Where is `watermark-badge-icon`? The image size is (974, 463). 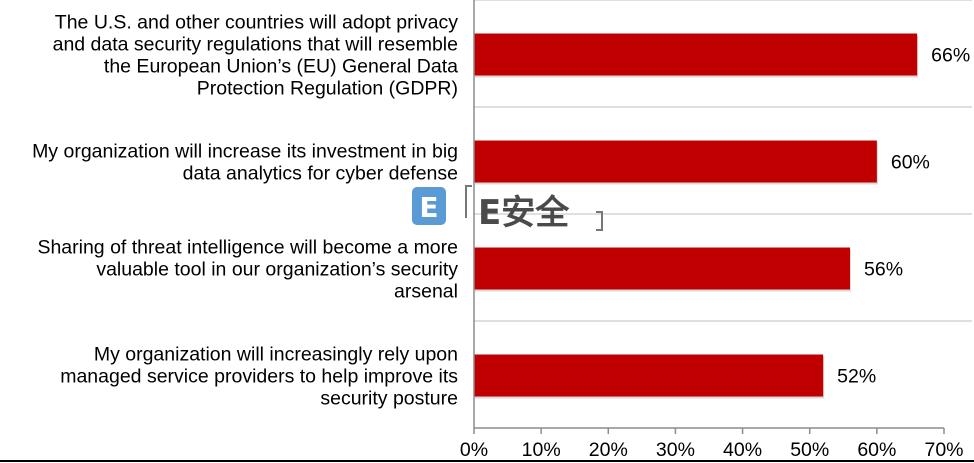 watermark-badge-icon is located at coordinates (429, 206).